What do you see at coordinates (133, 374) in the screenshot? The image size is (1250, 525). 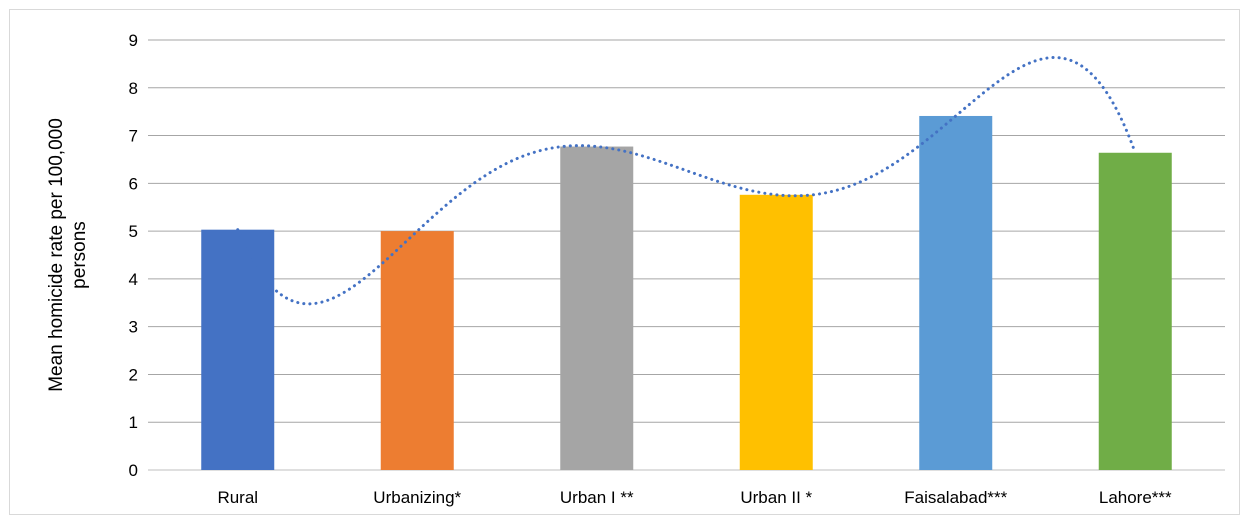 I see `y-tick-label: 2` at bounding box center [133, 374].